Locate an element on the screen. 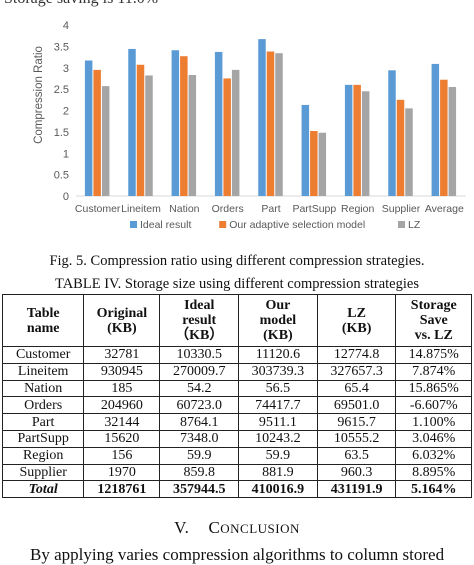 This screenshot has height=565, width=474. table-cell: 185 is located at coordinates (122, 388).